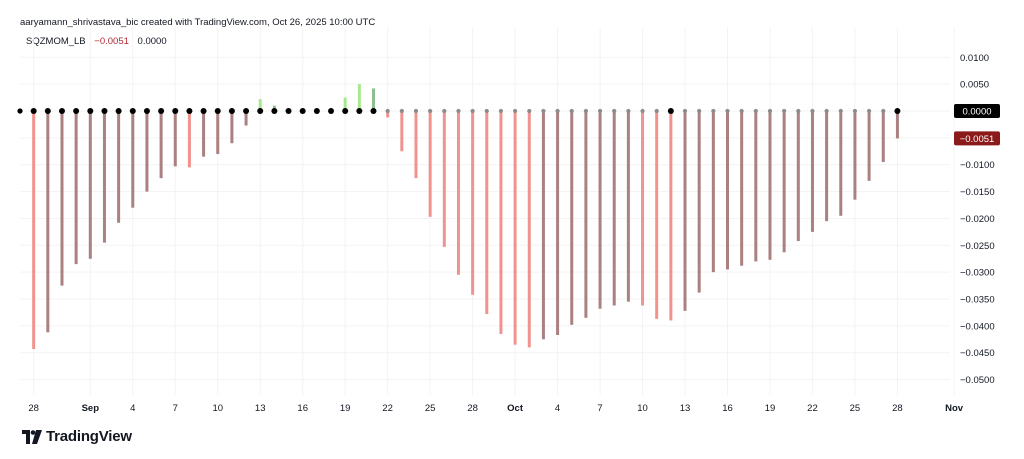 The height and width of the screenshot is (459, 1024). What do you see at coordinates (515, 408) in the screenshot?
I see `x-tick-label: Oct` at bounding box center [515, 408].